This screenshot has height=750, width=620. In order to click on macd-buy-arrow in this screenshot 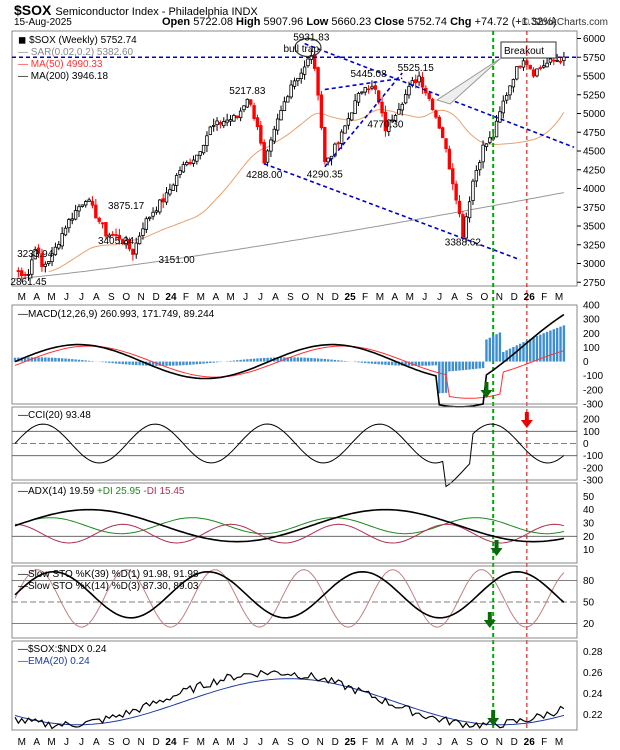, I will do `click(486, 390)`.